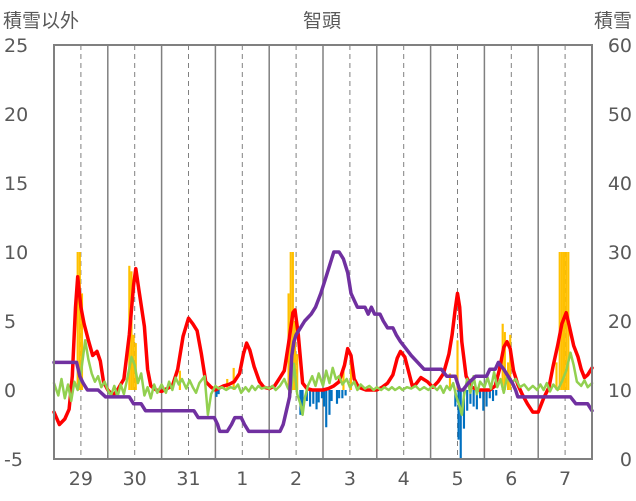 The image size is (636, 501). What do you see at coordinates (620, 46) in the screenshot?
I see `right-tick-label: 60` at bounding box center [620, 46].